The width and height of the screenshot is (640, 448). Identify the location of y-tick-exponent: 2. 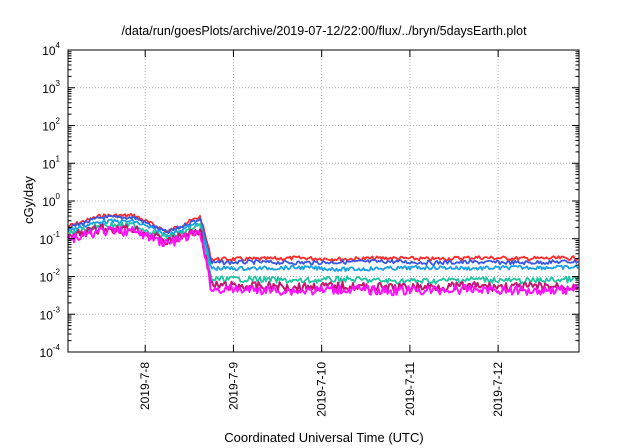
(58, 121).